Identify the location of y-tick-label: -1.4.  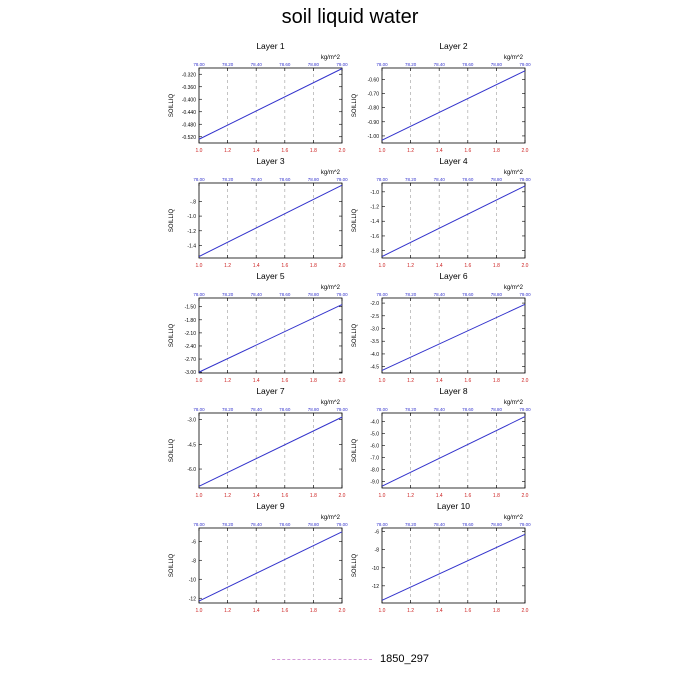
(374, 222).